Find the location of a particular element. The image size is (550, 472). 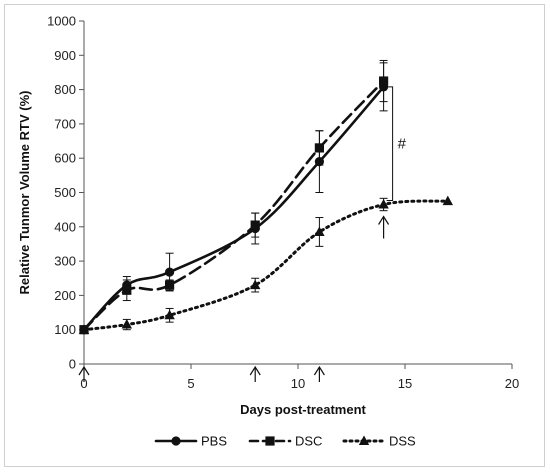

y-axis-ticks: 0 100 200 300 400 500 600 700 800 900 1000 is located at coordinates (65, 193).